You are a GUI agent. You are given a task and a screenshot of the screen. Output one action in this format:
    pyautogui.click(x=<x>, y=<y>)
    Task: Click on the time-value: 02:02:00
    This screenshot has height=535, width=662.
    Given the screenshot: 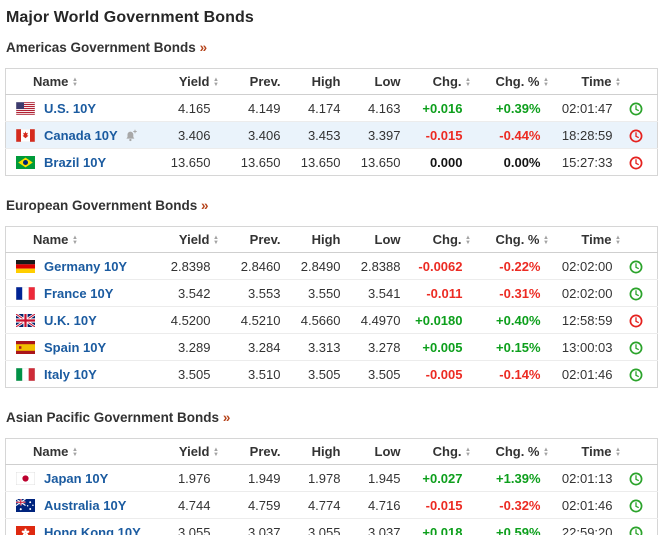 What is the action you would take?
    pyautogui.click(x=587, y=266)
    